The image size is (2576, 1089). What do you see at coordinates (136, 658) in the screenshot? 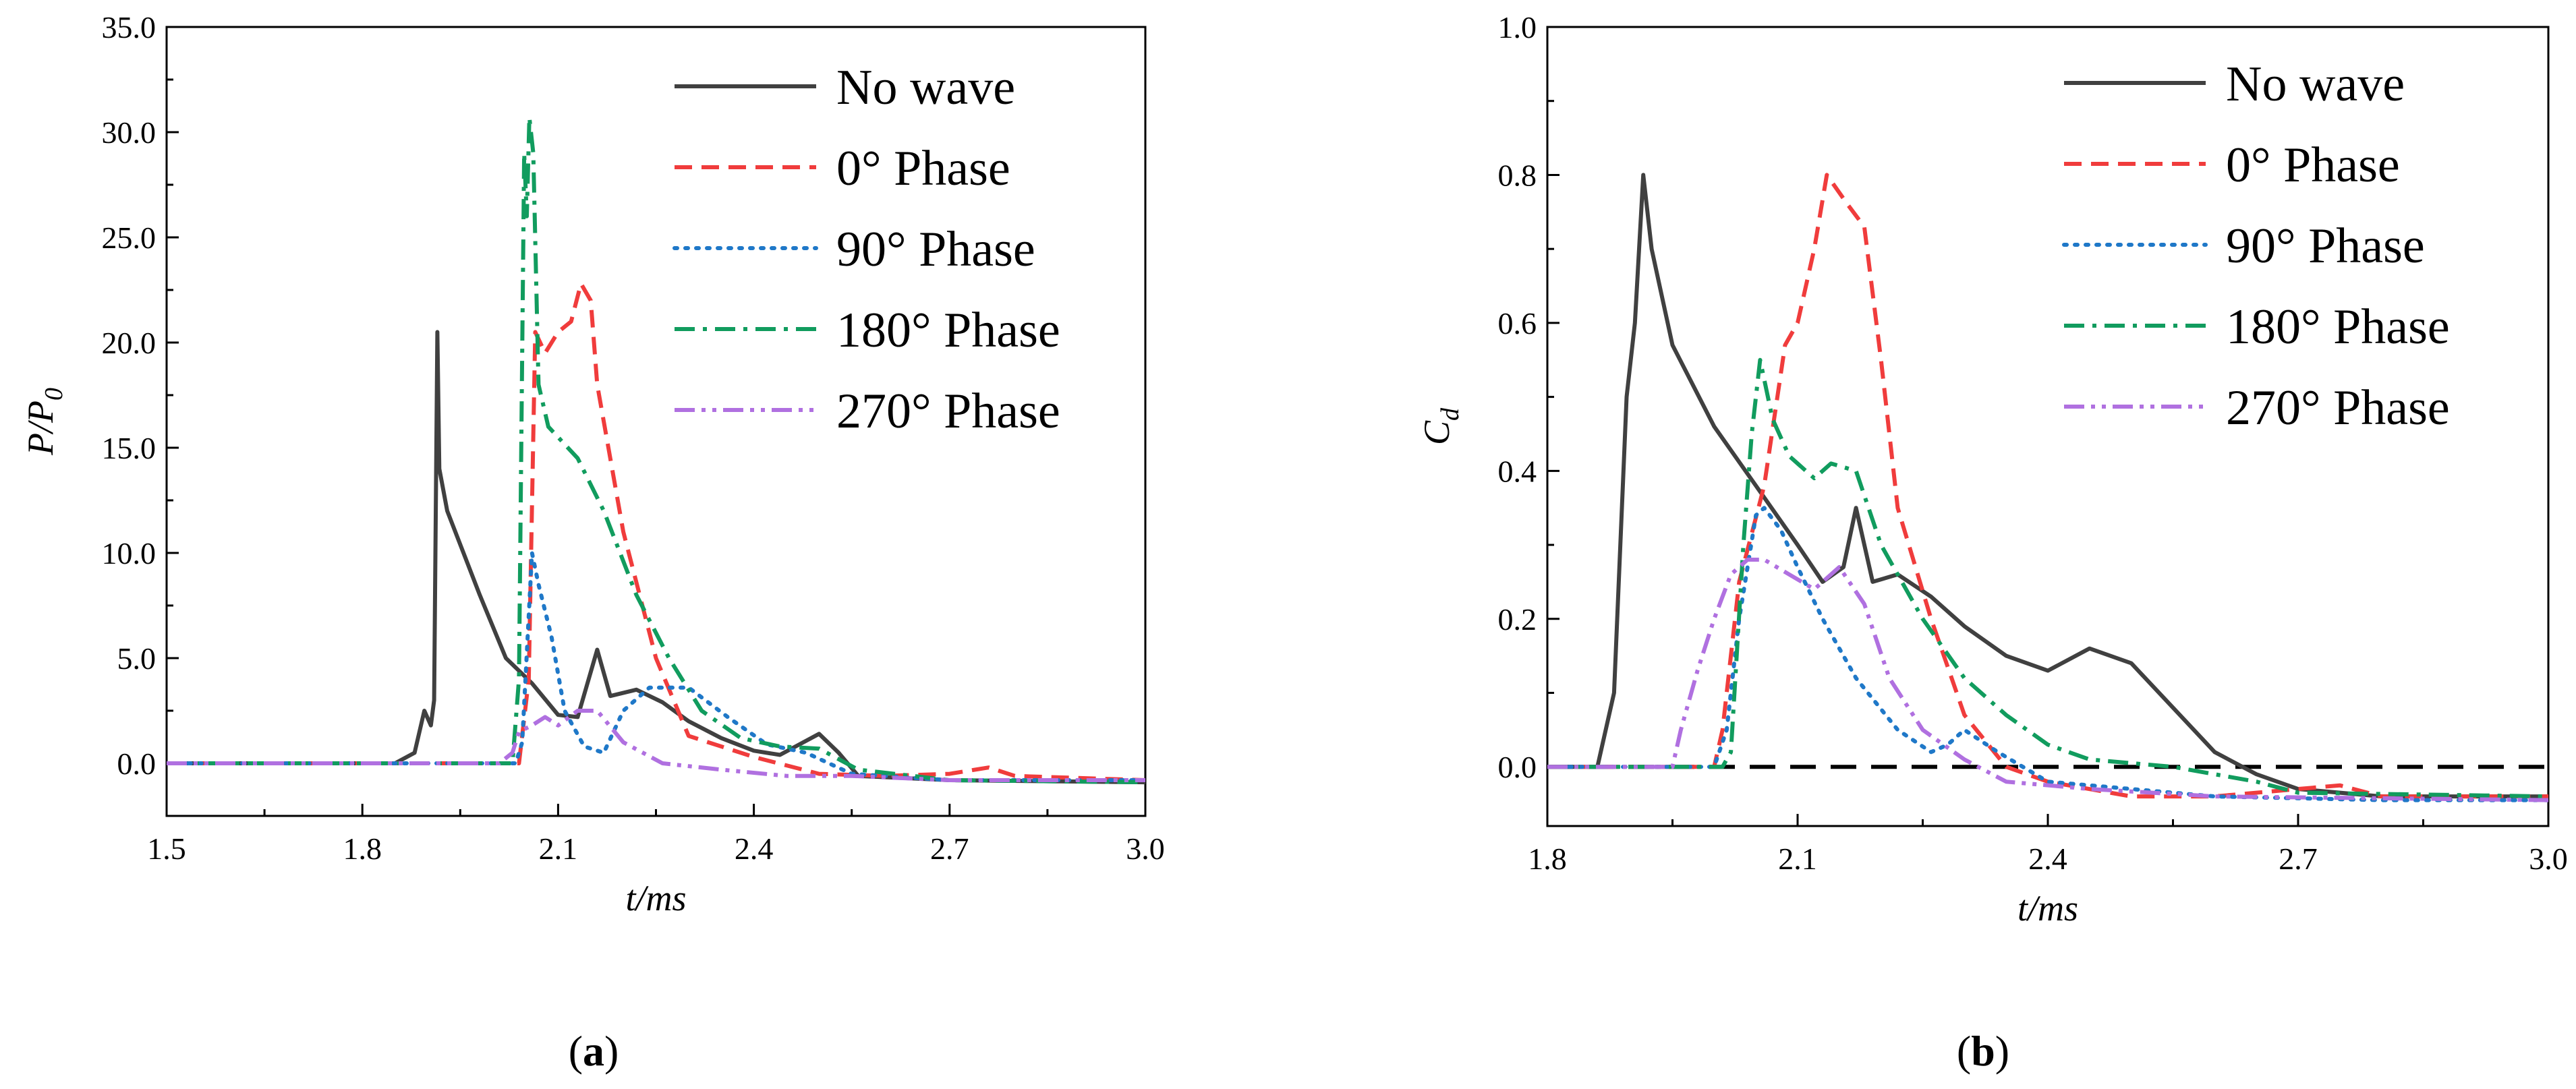
I see `y-tick-label: 5.0` at bounding box center [136, 658].